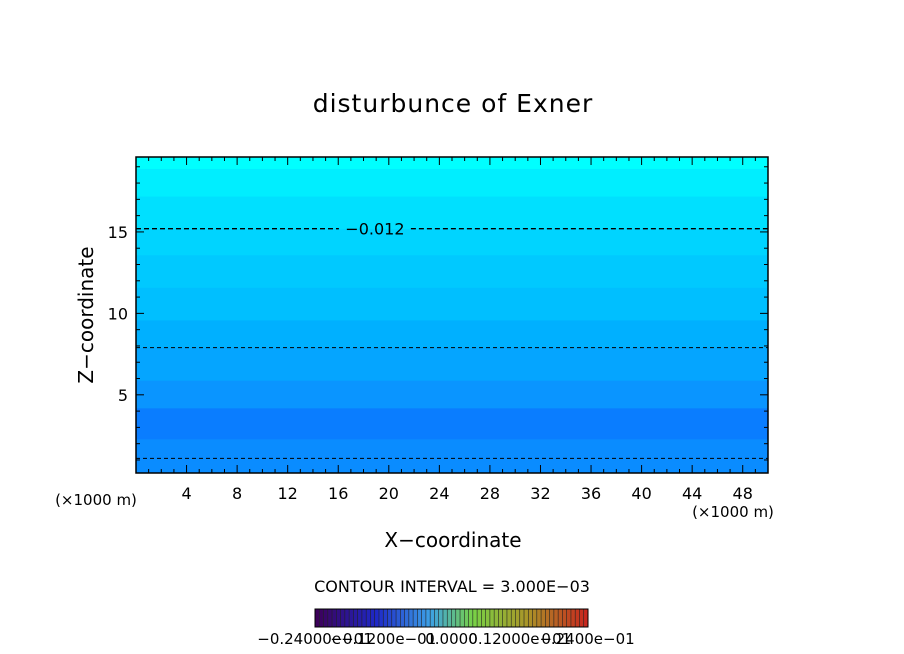 The height and width of the screenshot is (654, 904). What do you see at coordinates (540, 493) in the screenshot?
I see `x-tick-label: 32` at bounding box center [540, 493].